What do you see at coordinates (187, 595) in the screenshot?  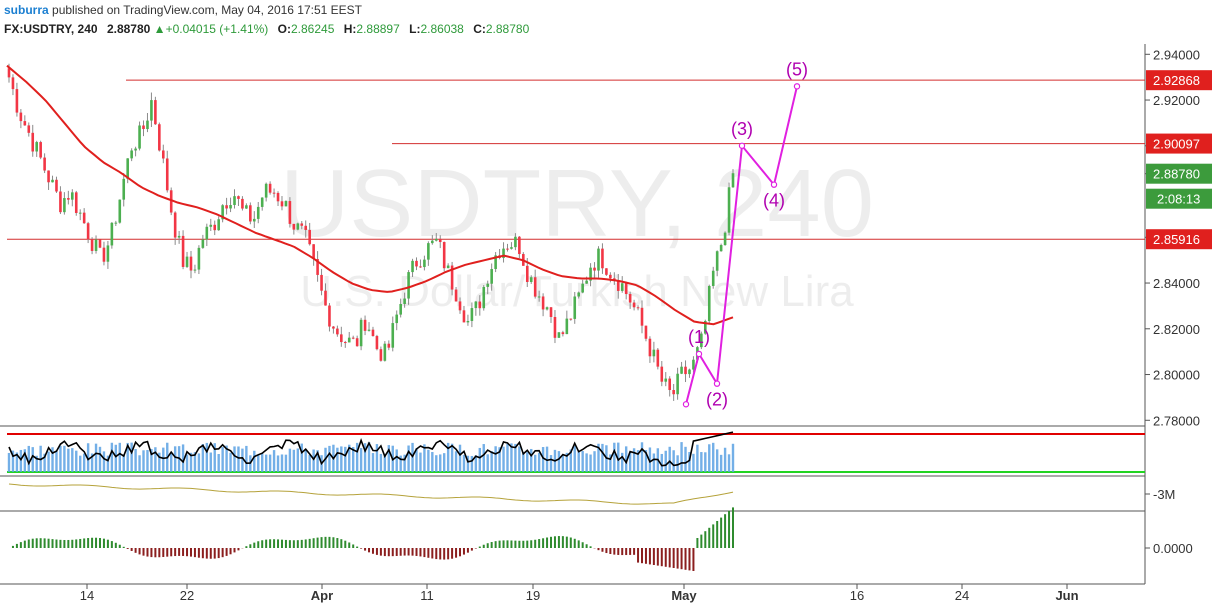 I see `time-tick-label: 22` at bounding box center [187, 595].